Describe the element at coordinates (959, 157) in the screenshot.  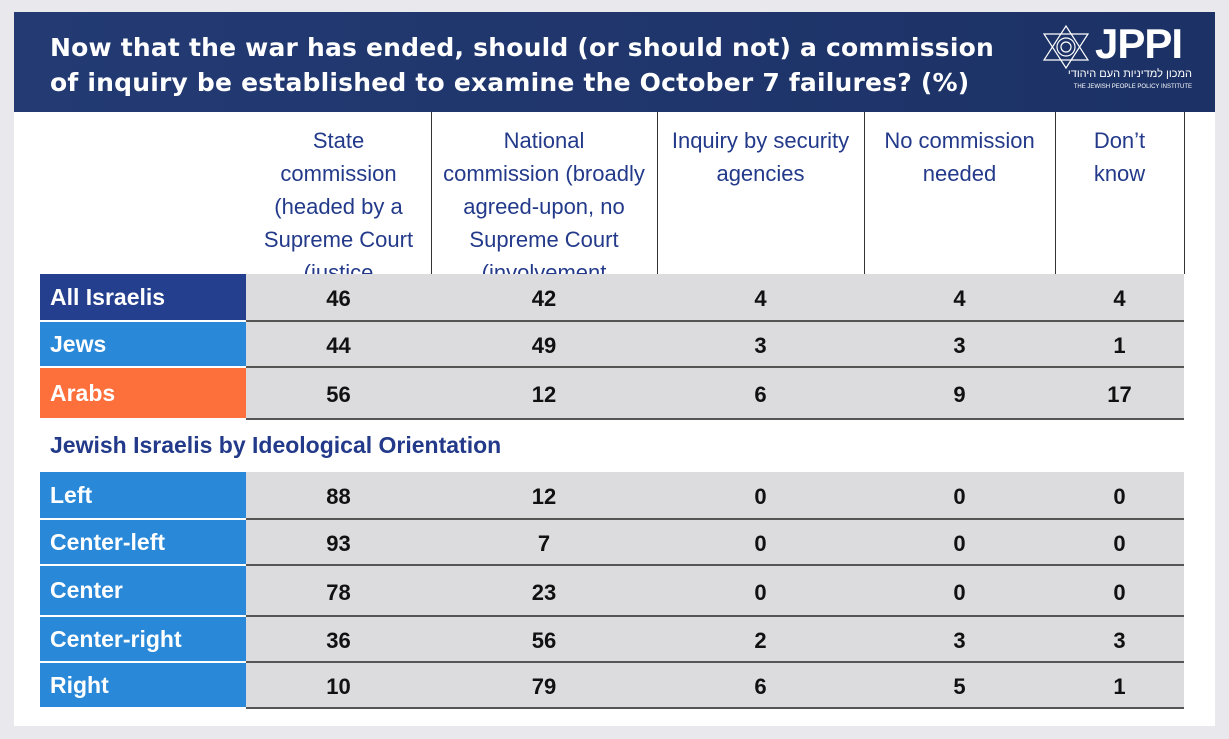
I see `column-header: No commission needed` at that location.